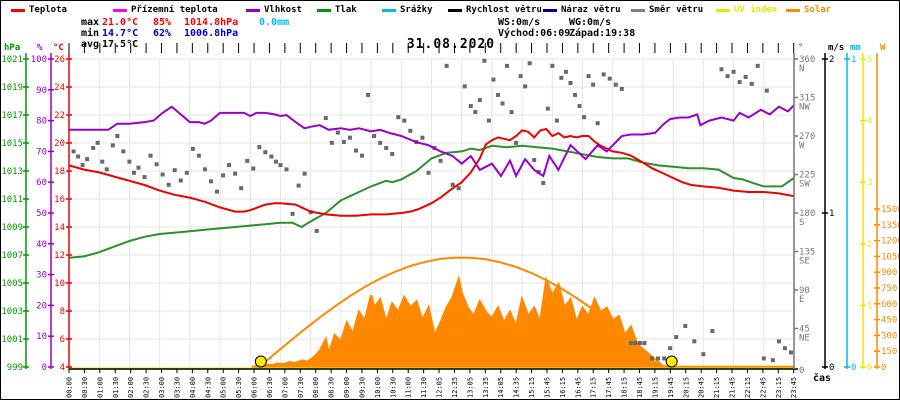 This screenshot has width=900, height=400. I want to click on svg-text: 05:30, so click(239, 387).